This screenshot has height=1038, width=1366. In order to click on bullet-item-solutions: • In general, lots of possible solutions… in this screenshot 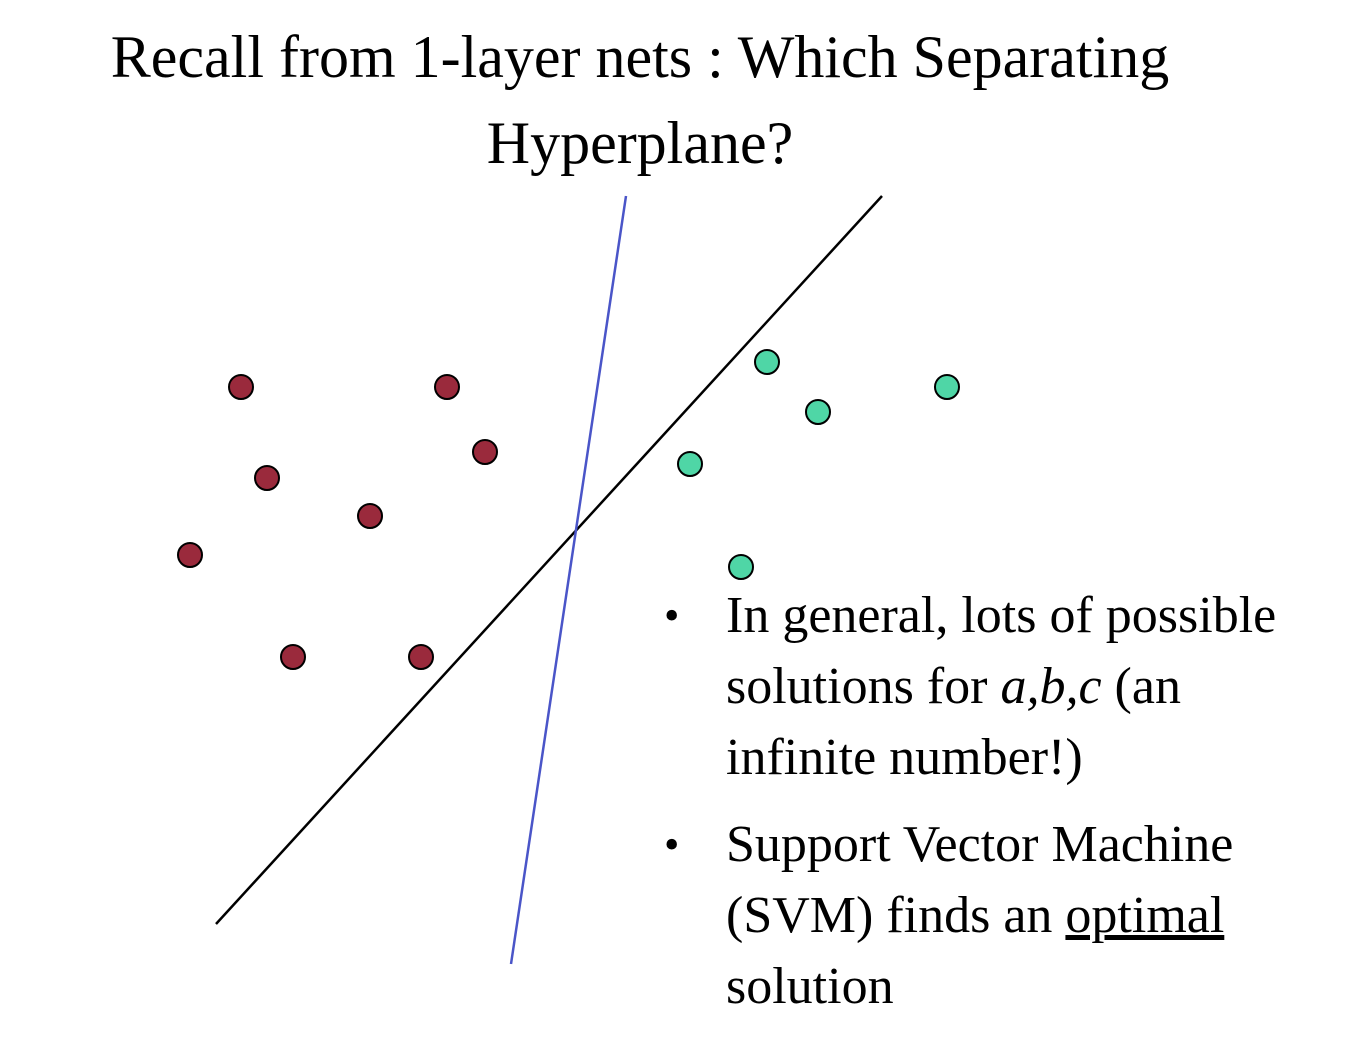, I will do `click(1014, 686)`.